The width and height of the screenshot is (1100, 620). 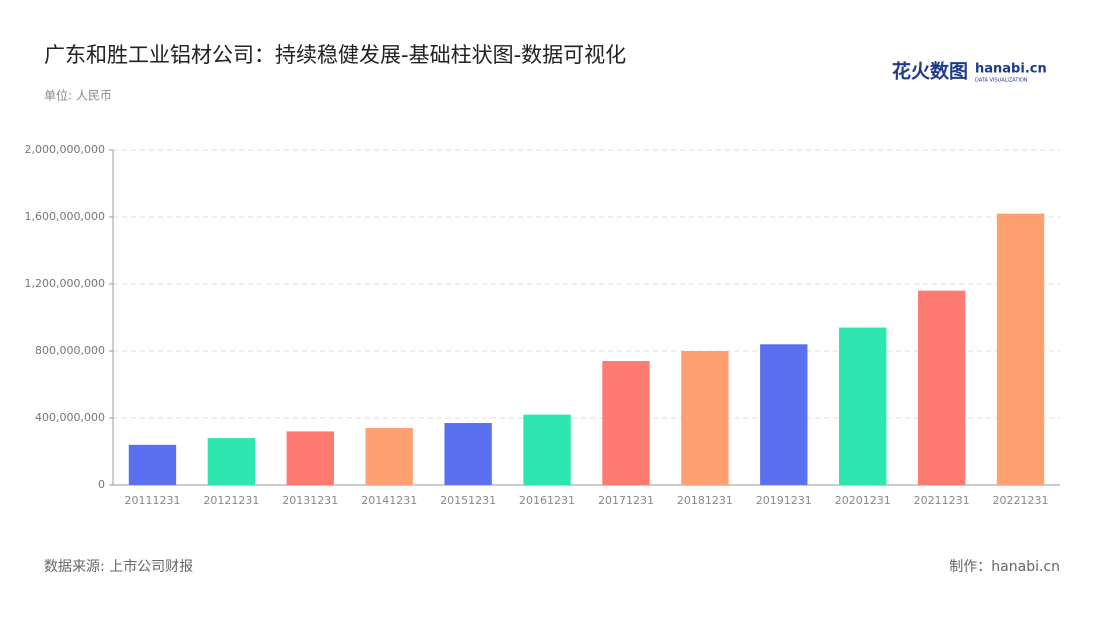 What do you see at coordinates (626, 500) in the screenshot?
I see `x-tick-label: 20171231` at bounding box center [626, 500].